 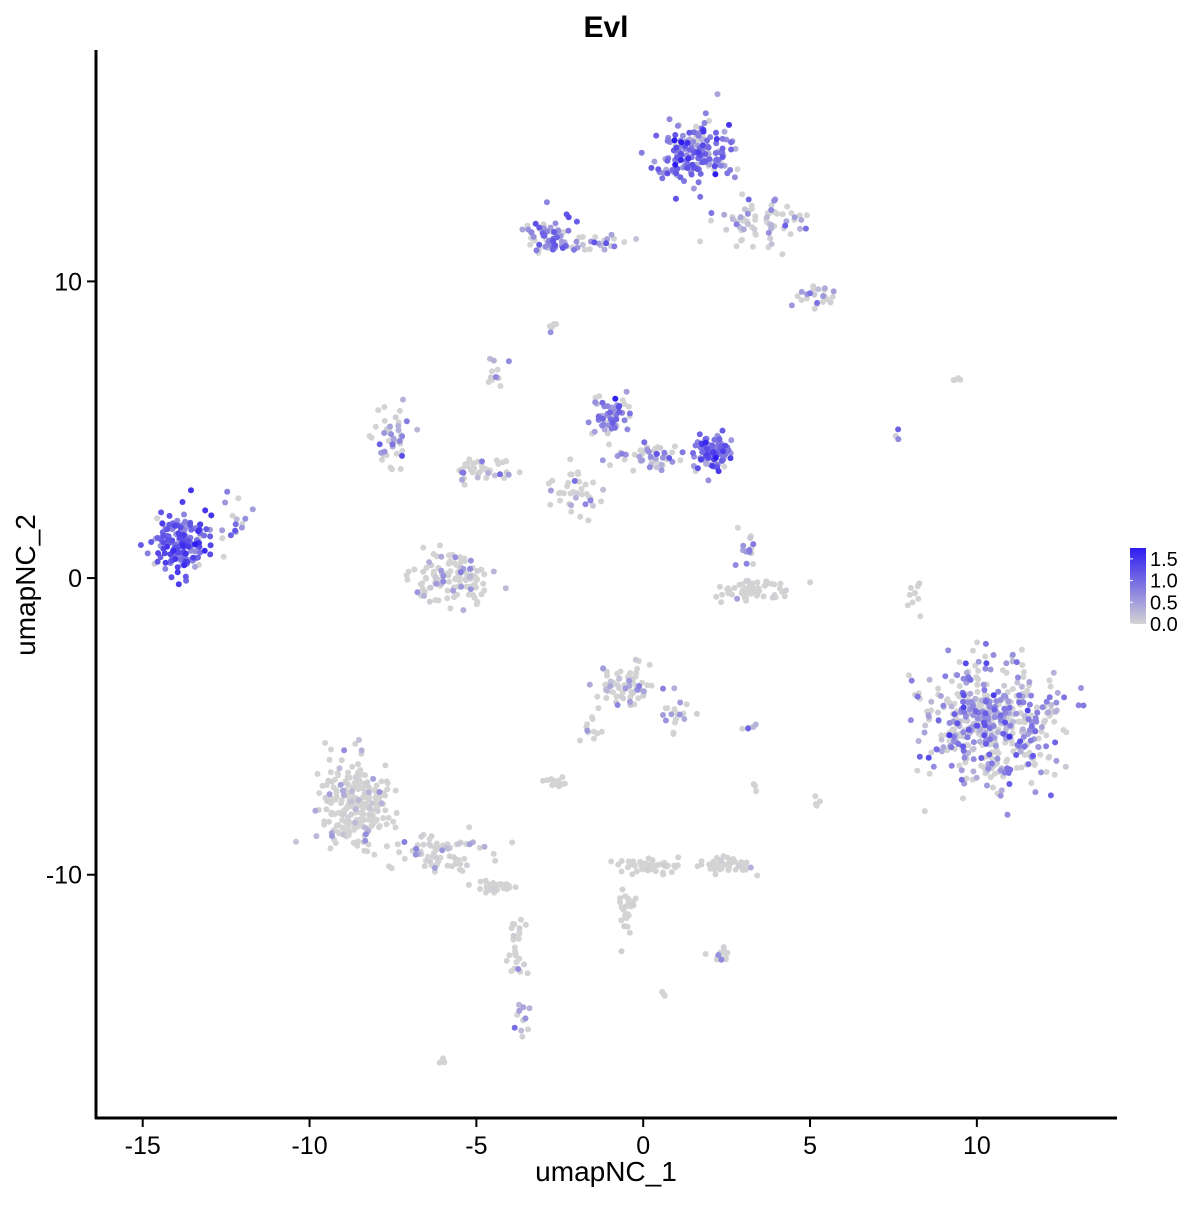 What do you see at coordinates (1164, 625) in the screenshot?
I see `legend-break-label: 0.0` at bounding box center [1164, 625].